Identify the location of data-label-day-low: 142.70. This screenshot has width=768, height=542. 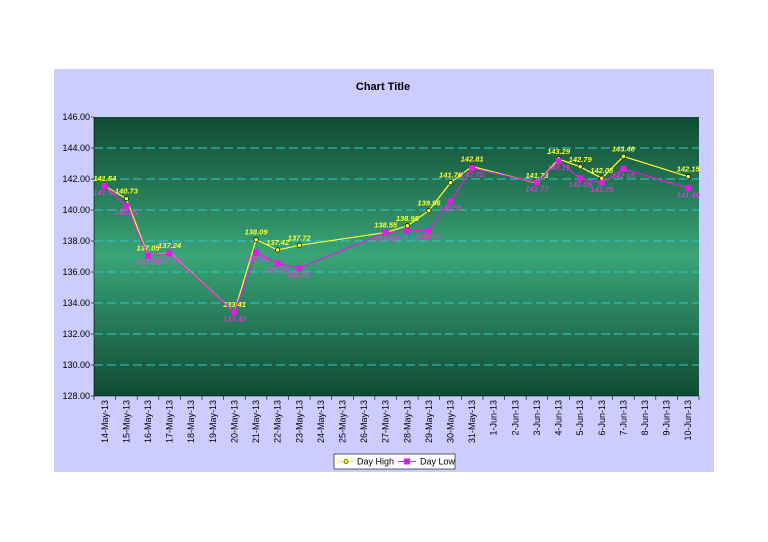
(473, 174).